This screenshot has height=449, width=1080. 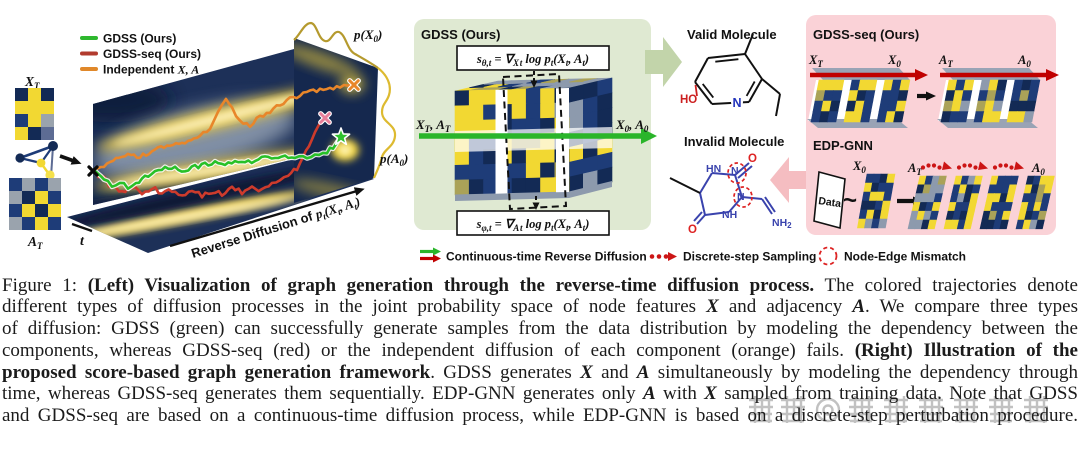 I want to click on svg-text: p(X0), so click(x=367, y=35).